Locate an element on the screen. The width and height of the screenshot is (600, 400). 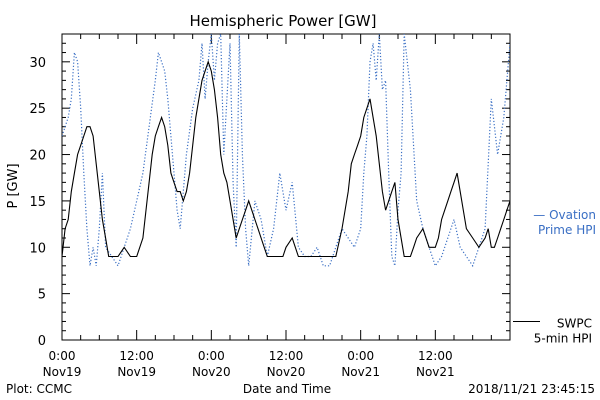
y-tick-label: 30 is located at coordinates (37, 63).